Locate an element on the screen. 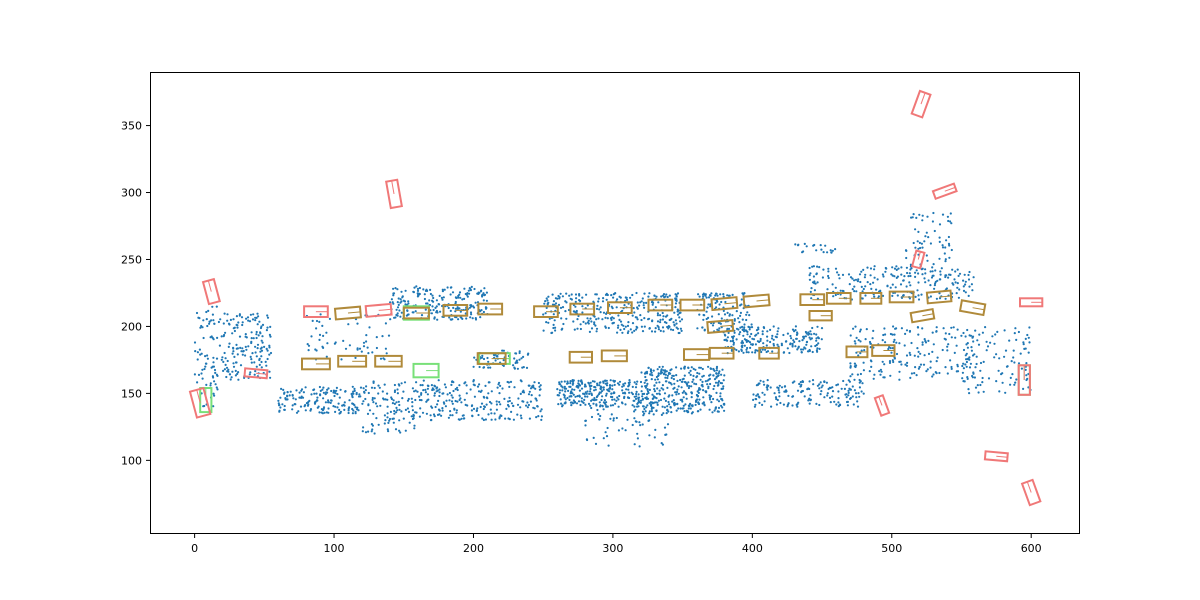  box-overlap is located at coordinates (857, 352).